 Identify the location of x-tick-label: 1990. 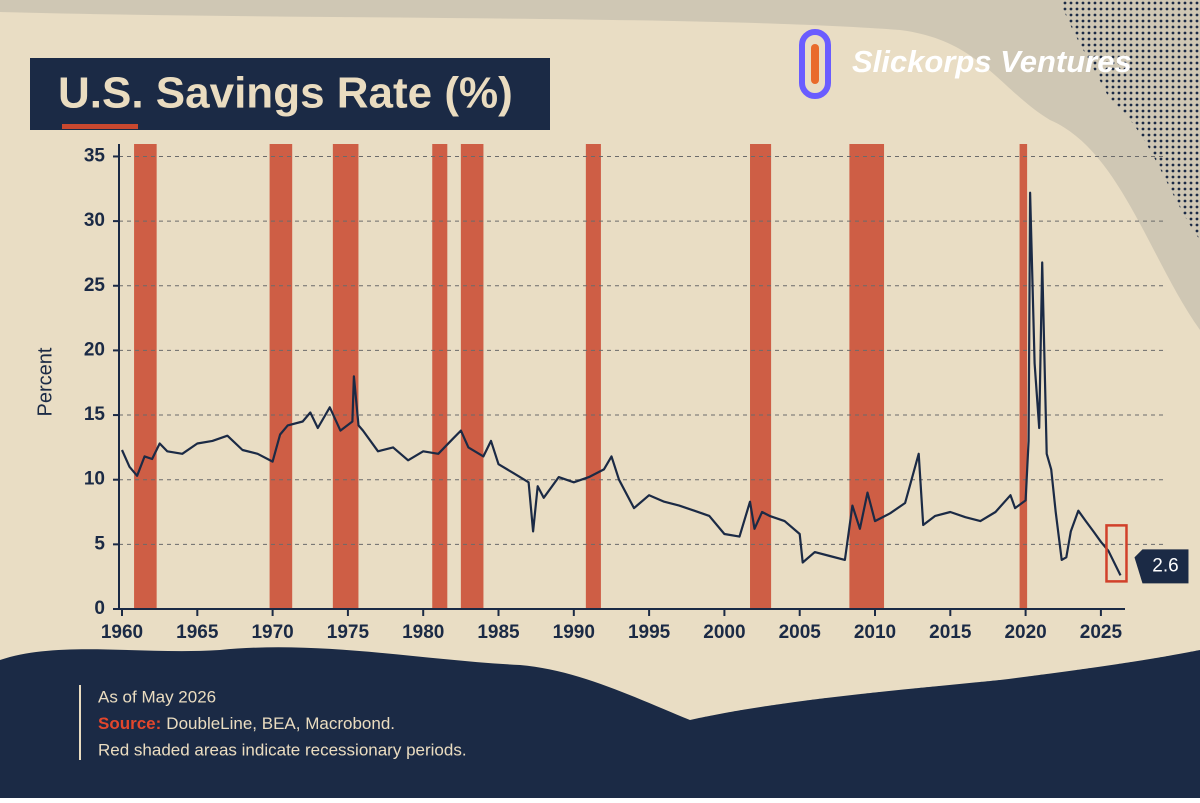
(574, 632).